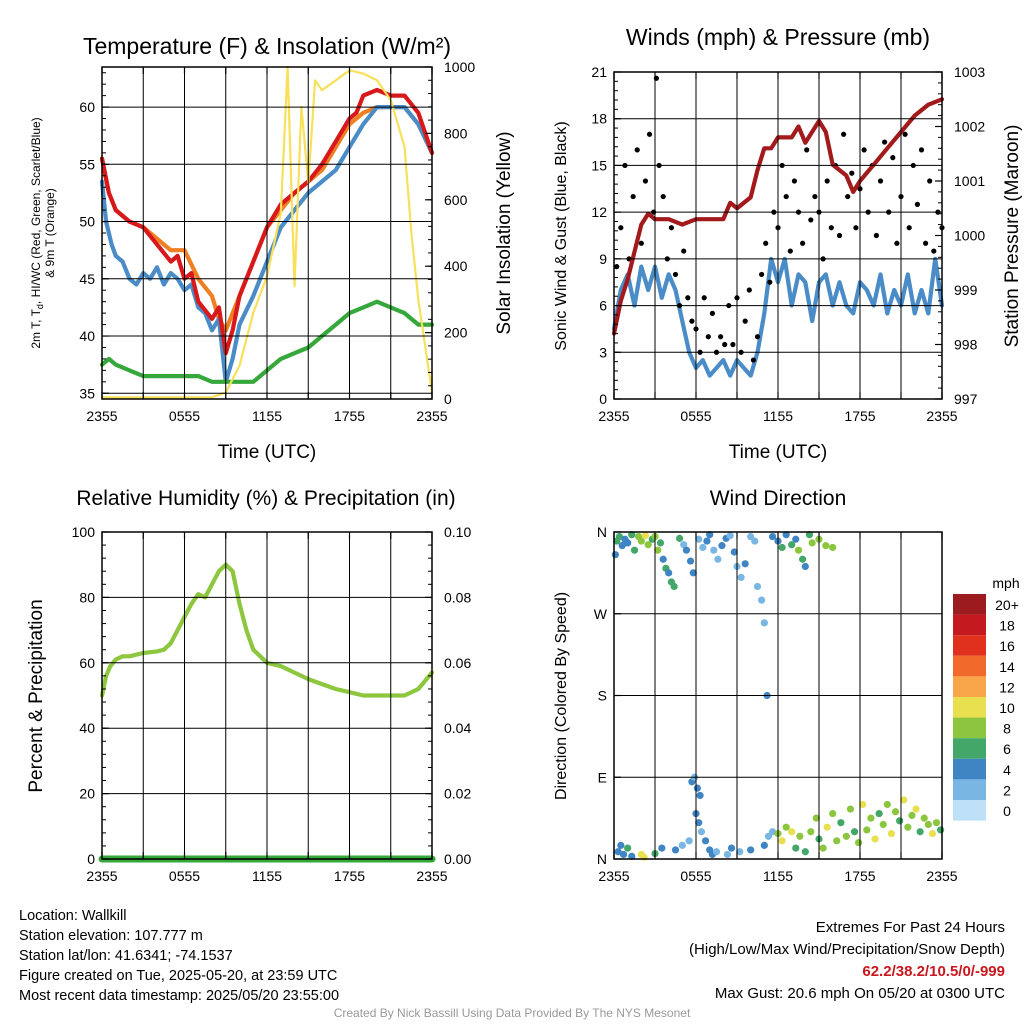 Image resolution: width=1024 pixels, height=1024 pixels. Describe the element at coordinates (1007, 790) in the screenshot. I see `colorbar-label: 2` at that location.